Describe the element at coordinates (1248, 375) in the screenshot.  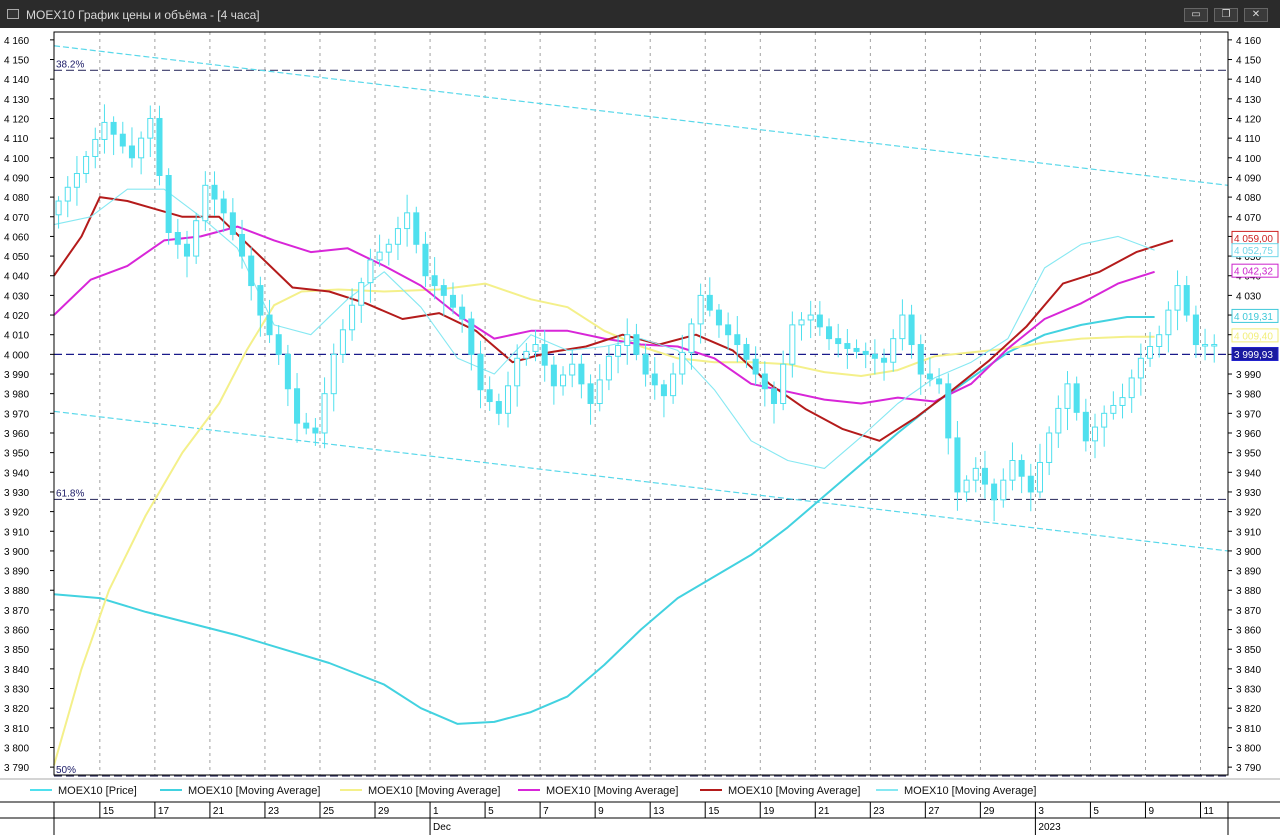
I see `y-tick-label-right: 3 990` at that location.